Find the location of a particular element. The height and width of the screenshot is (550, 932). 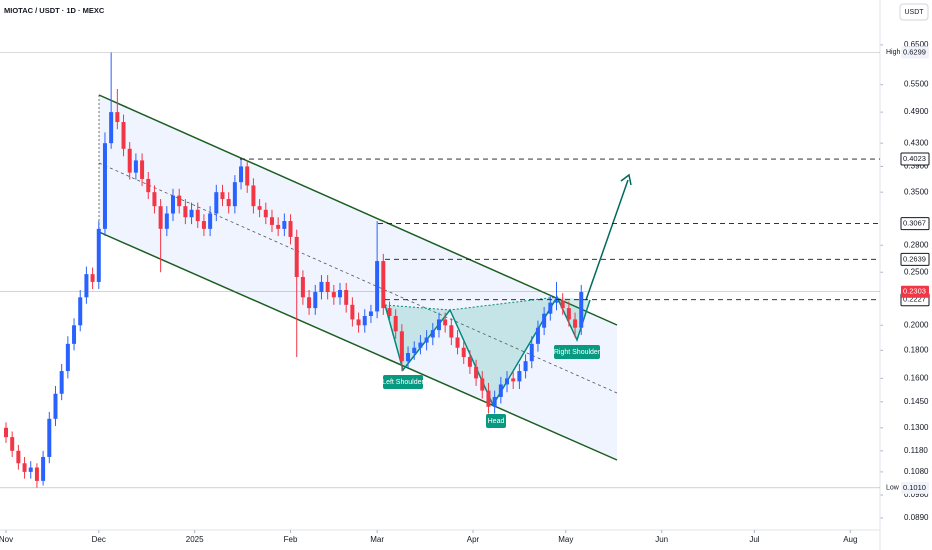

annotations: Left Shoulder Head Right Shoulder is located at coordinates (491, 386).